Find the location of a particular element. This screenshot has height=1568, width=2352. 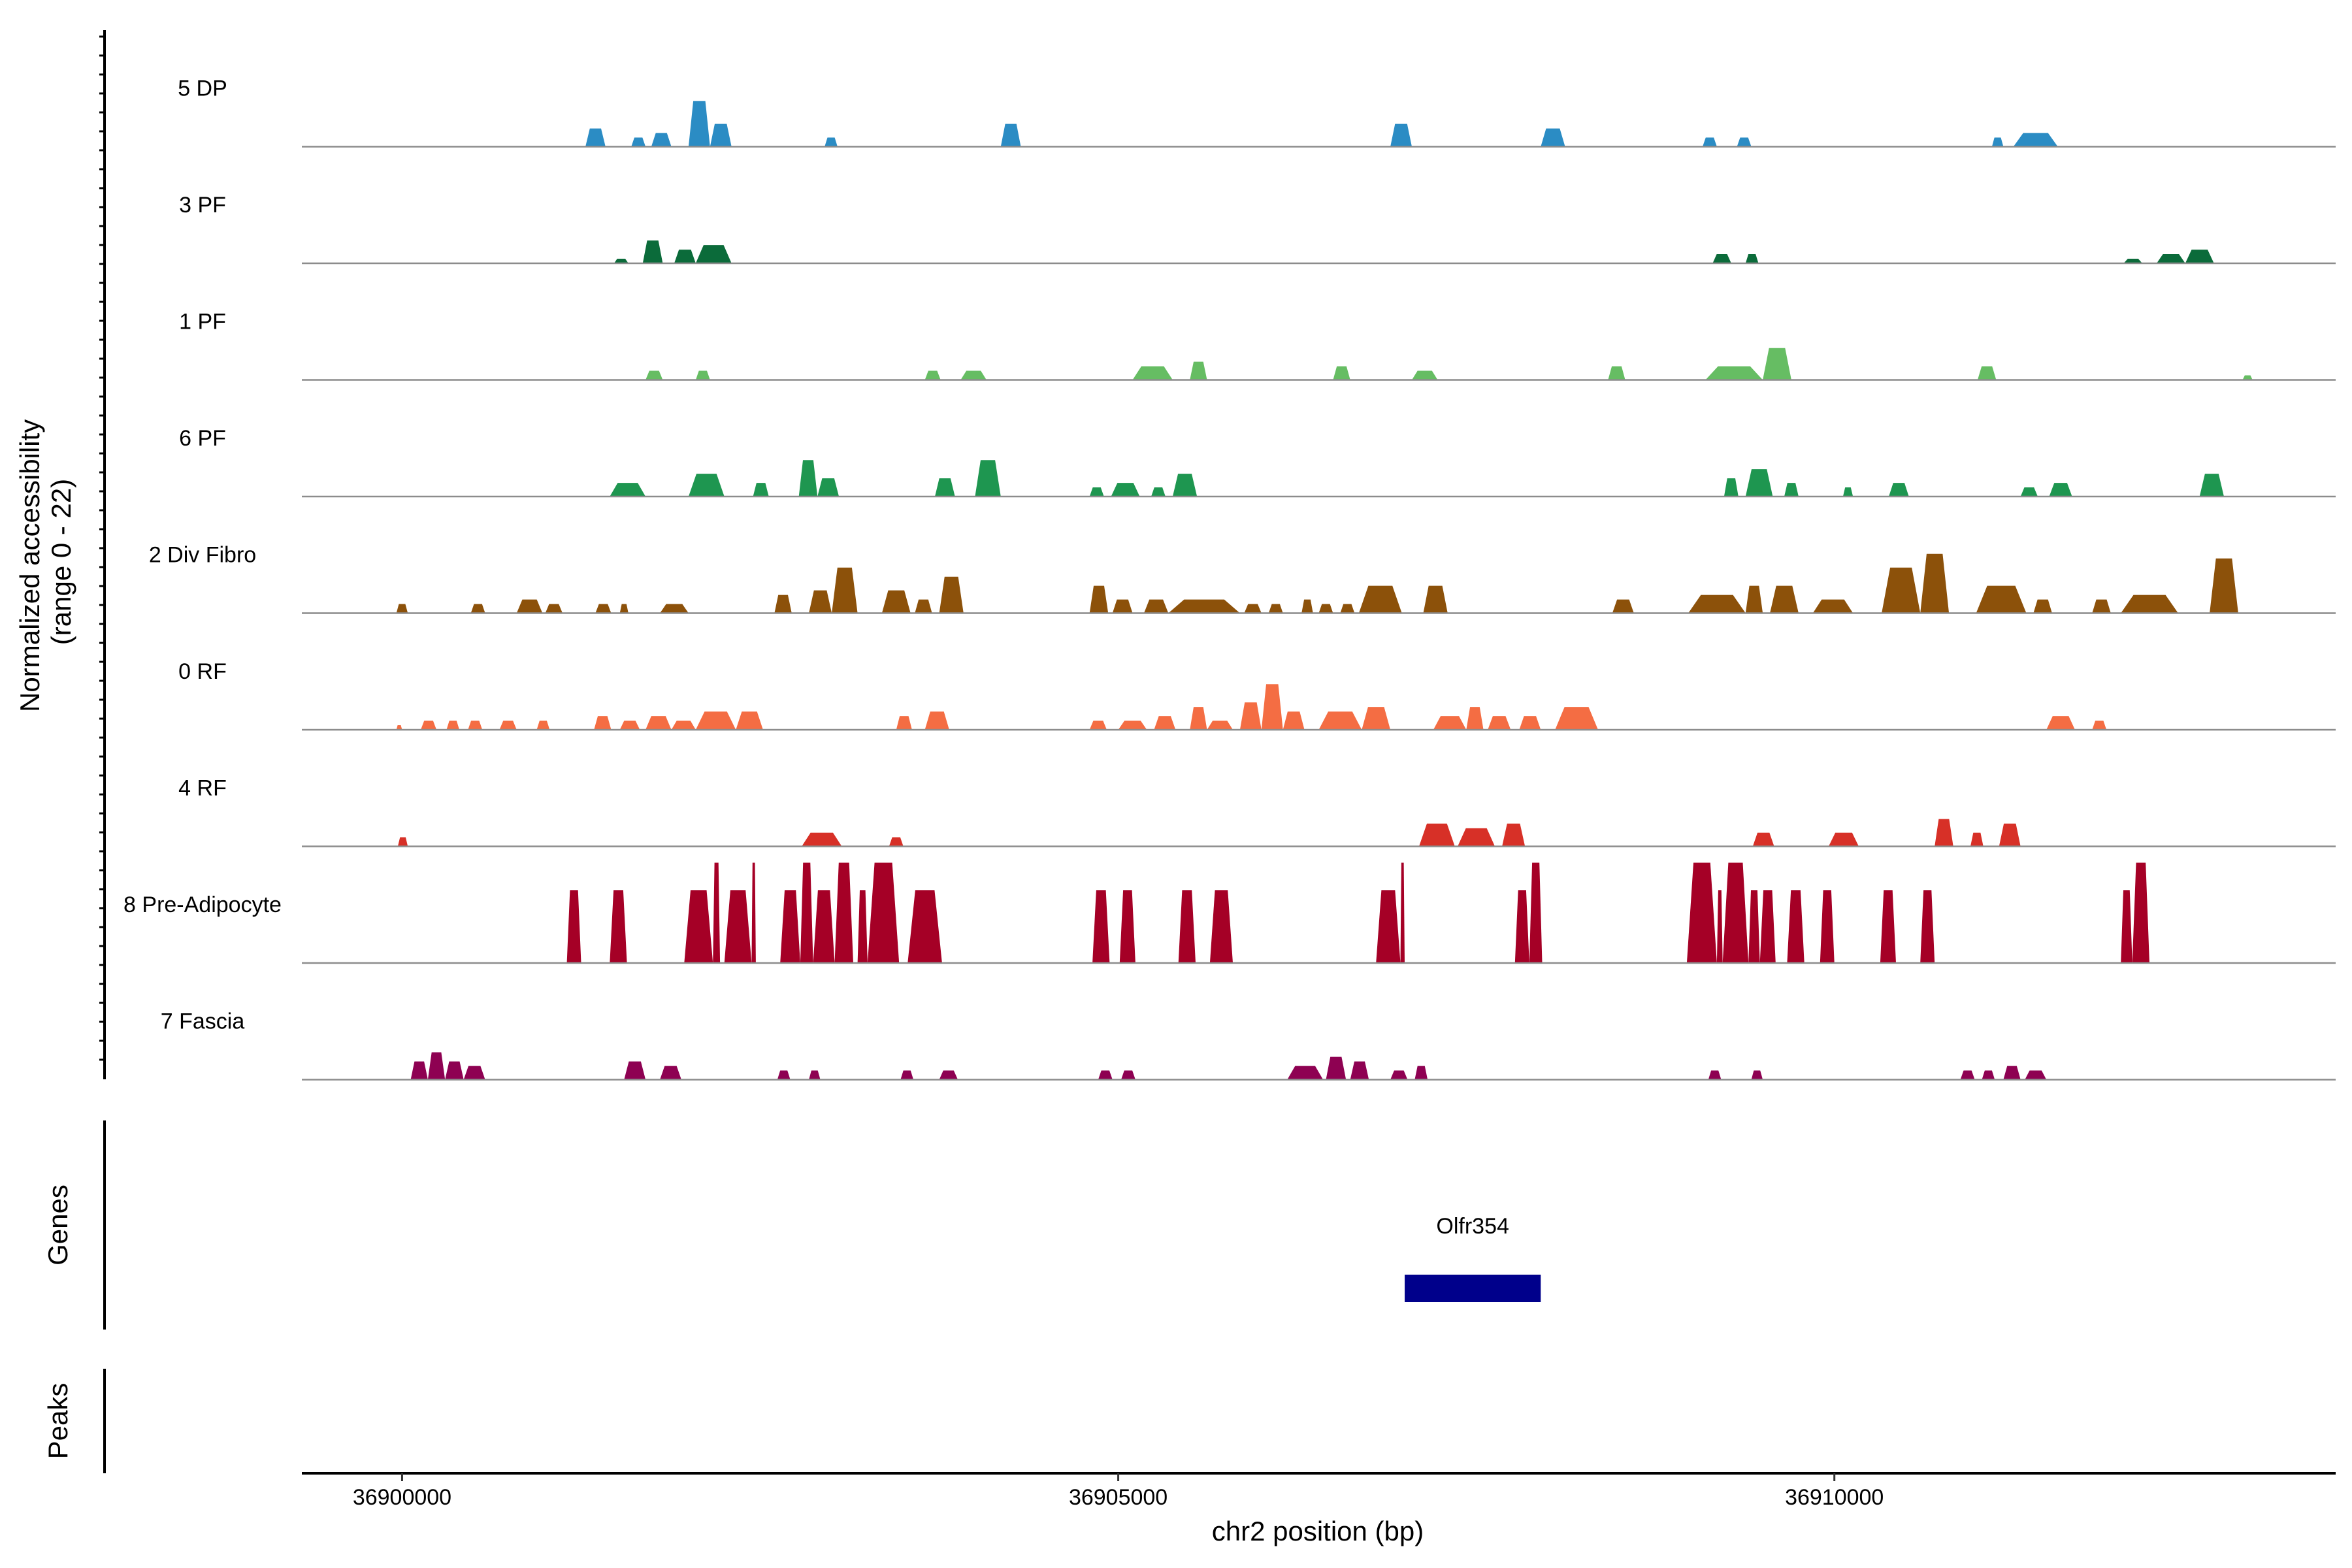

gene-body is located at coordinates (1473, 1288).